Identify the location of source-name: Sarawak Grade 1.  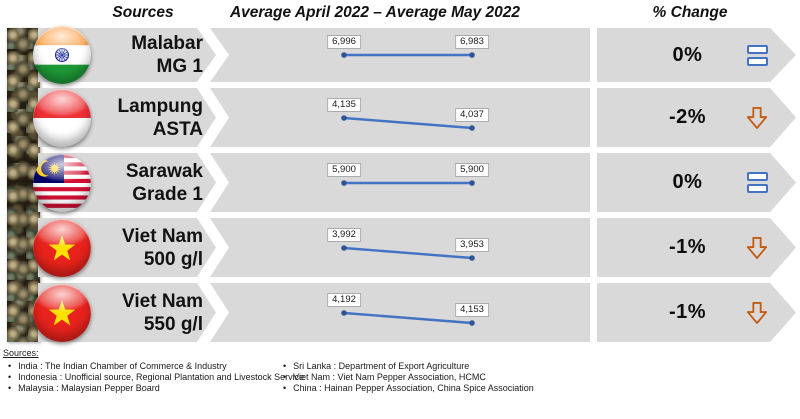
(126, 182).